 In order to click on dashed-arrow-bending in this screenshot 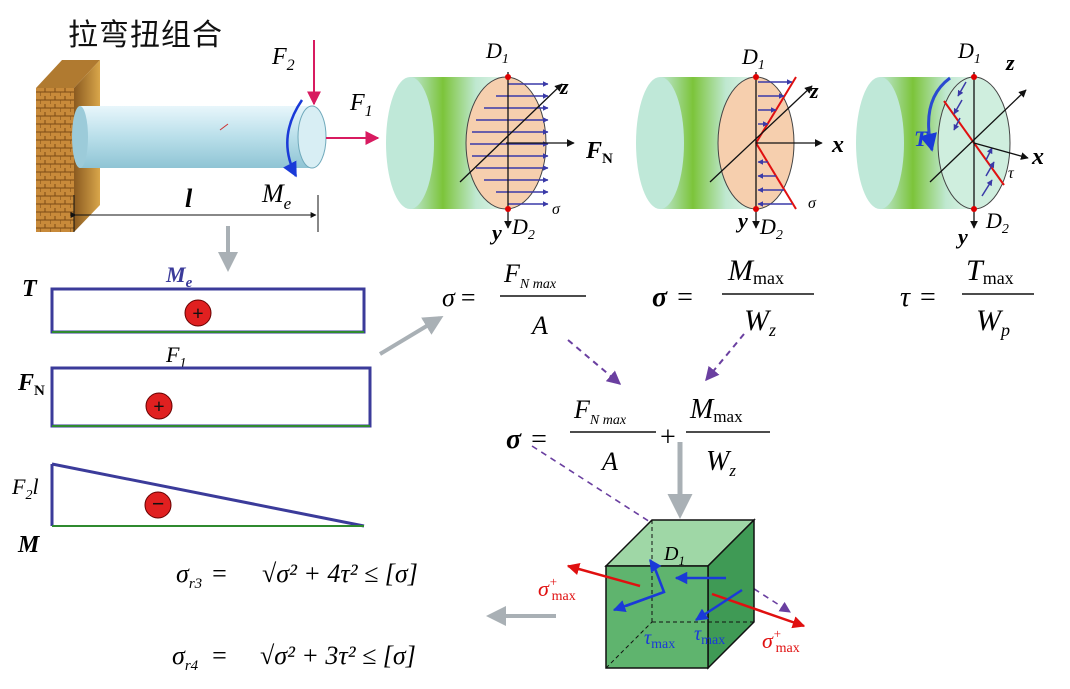, I will do `click(725, 357)`.